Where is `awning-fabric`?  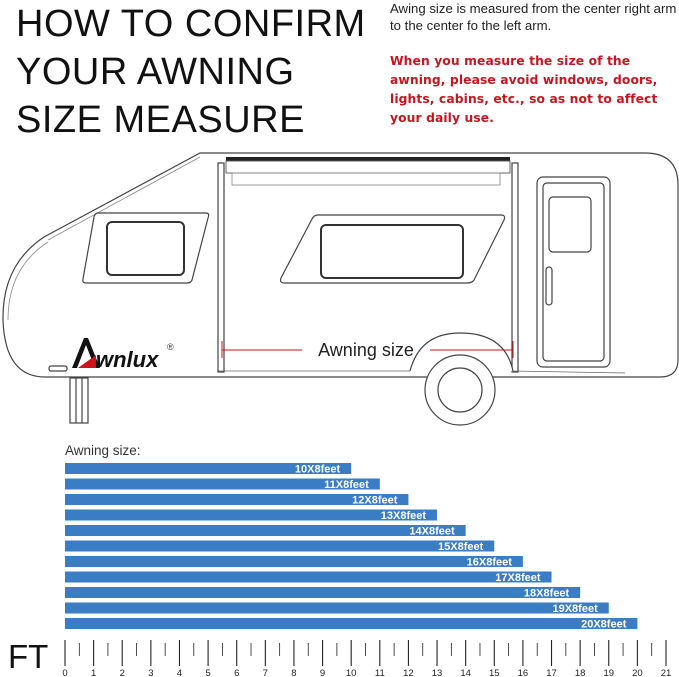 awning-fabric is located at coordinates (366, 179).